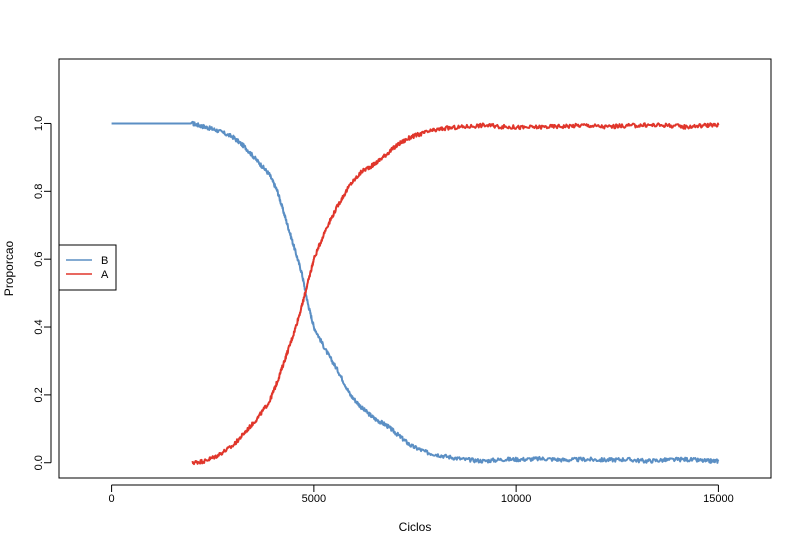  I want to click on y-tick-label: 0.4, so click(39, 326).